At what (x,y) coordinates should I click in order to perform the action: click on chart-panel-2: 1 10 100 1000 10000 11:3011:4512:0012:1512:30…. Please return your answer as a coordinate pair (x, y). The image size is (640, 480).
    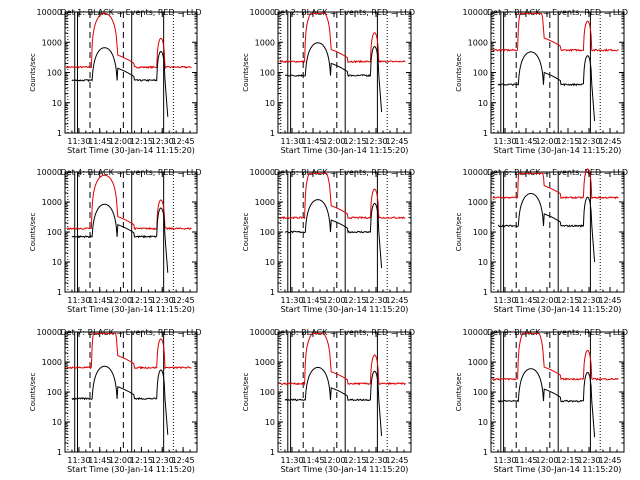
    Looking at the image, I should click on (328, 81).